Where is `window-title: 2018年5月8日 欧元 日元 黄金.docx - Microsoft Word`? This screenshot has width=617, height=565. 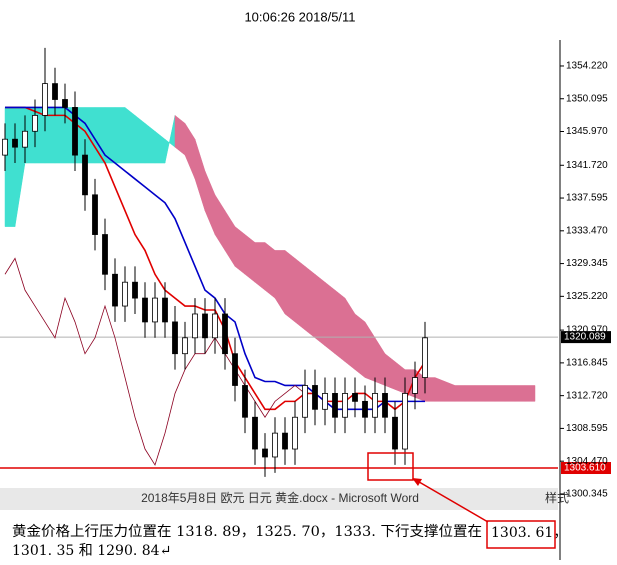
window-title: 2018年5月8日 欧元 日元 黄金.docx - Microsoft Word is located at coordinates (280, 497).